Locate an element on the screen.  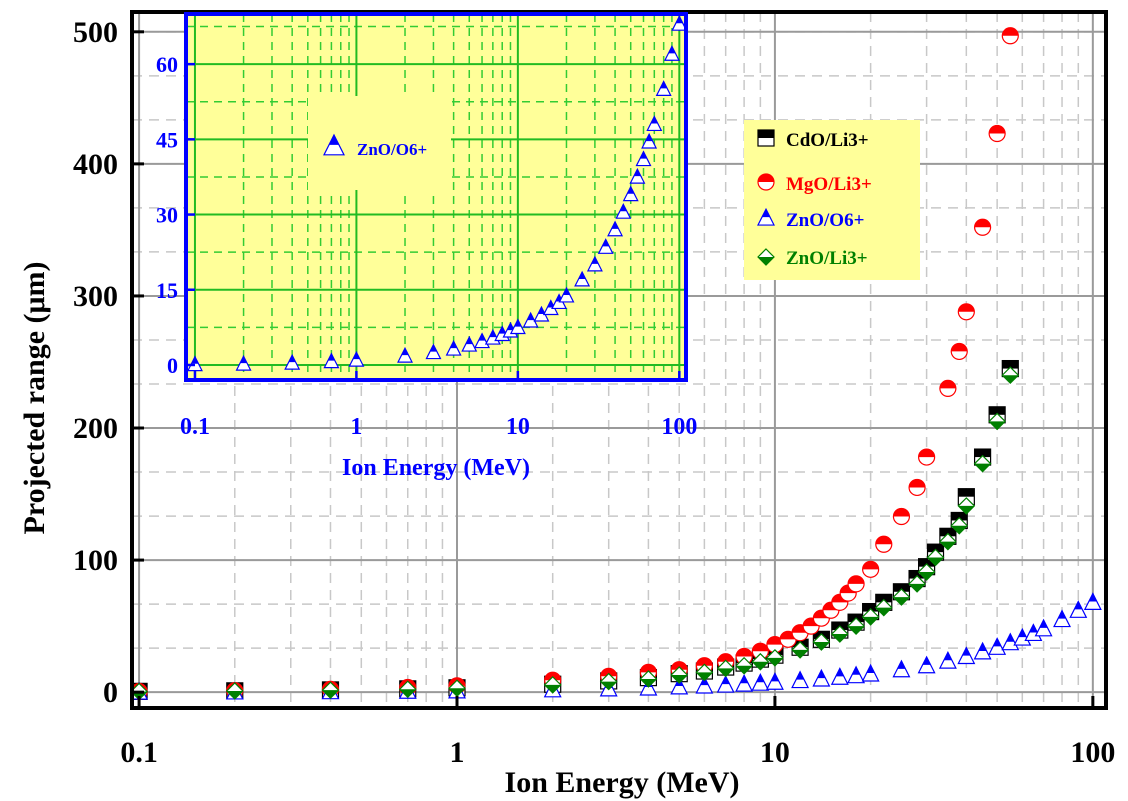
inset-x-tick-label: 1 is located at coordinates (356, 427).